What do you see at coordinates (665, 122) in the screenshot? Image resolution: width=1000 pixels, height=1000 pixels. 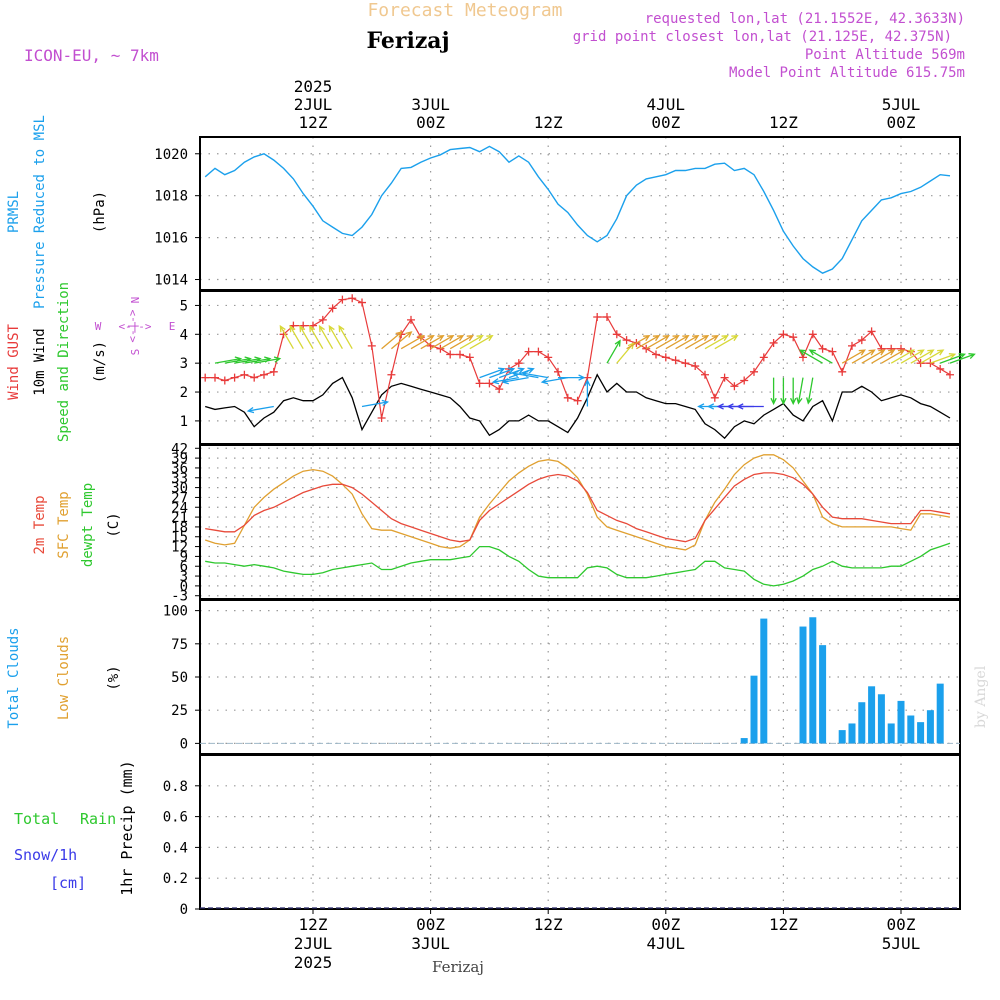 I see `time-label-top: 00Z` at bounding box center [665, 122].